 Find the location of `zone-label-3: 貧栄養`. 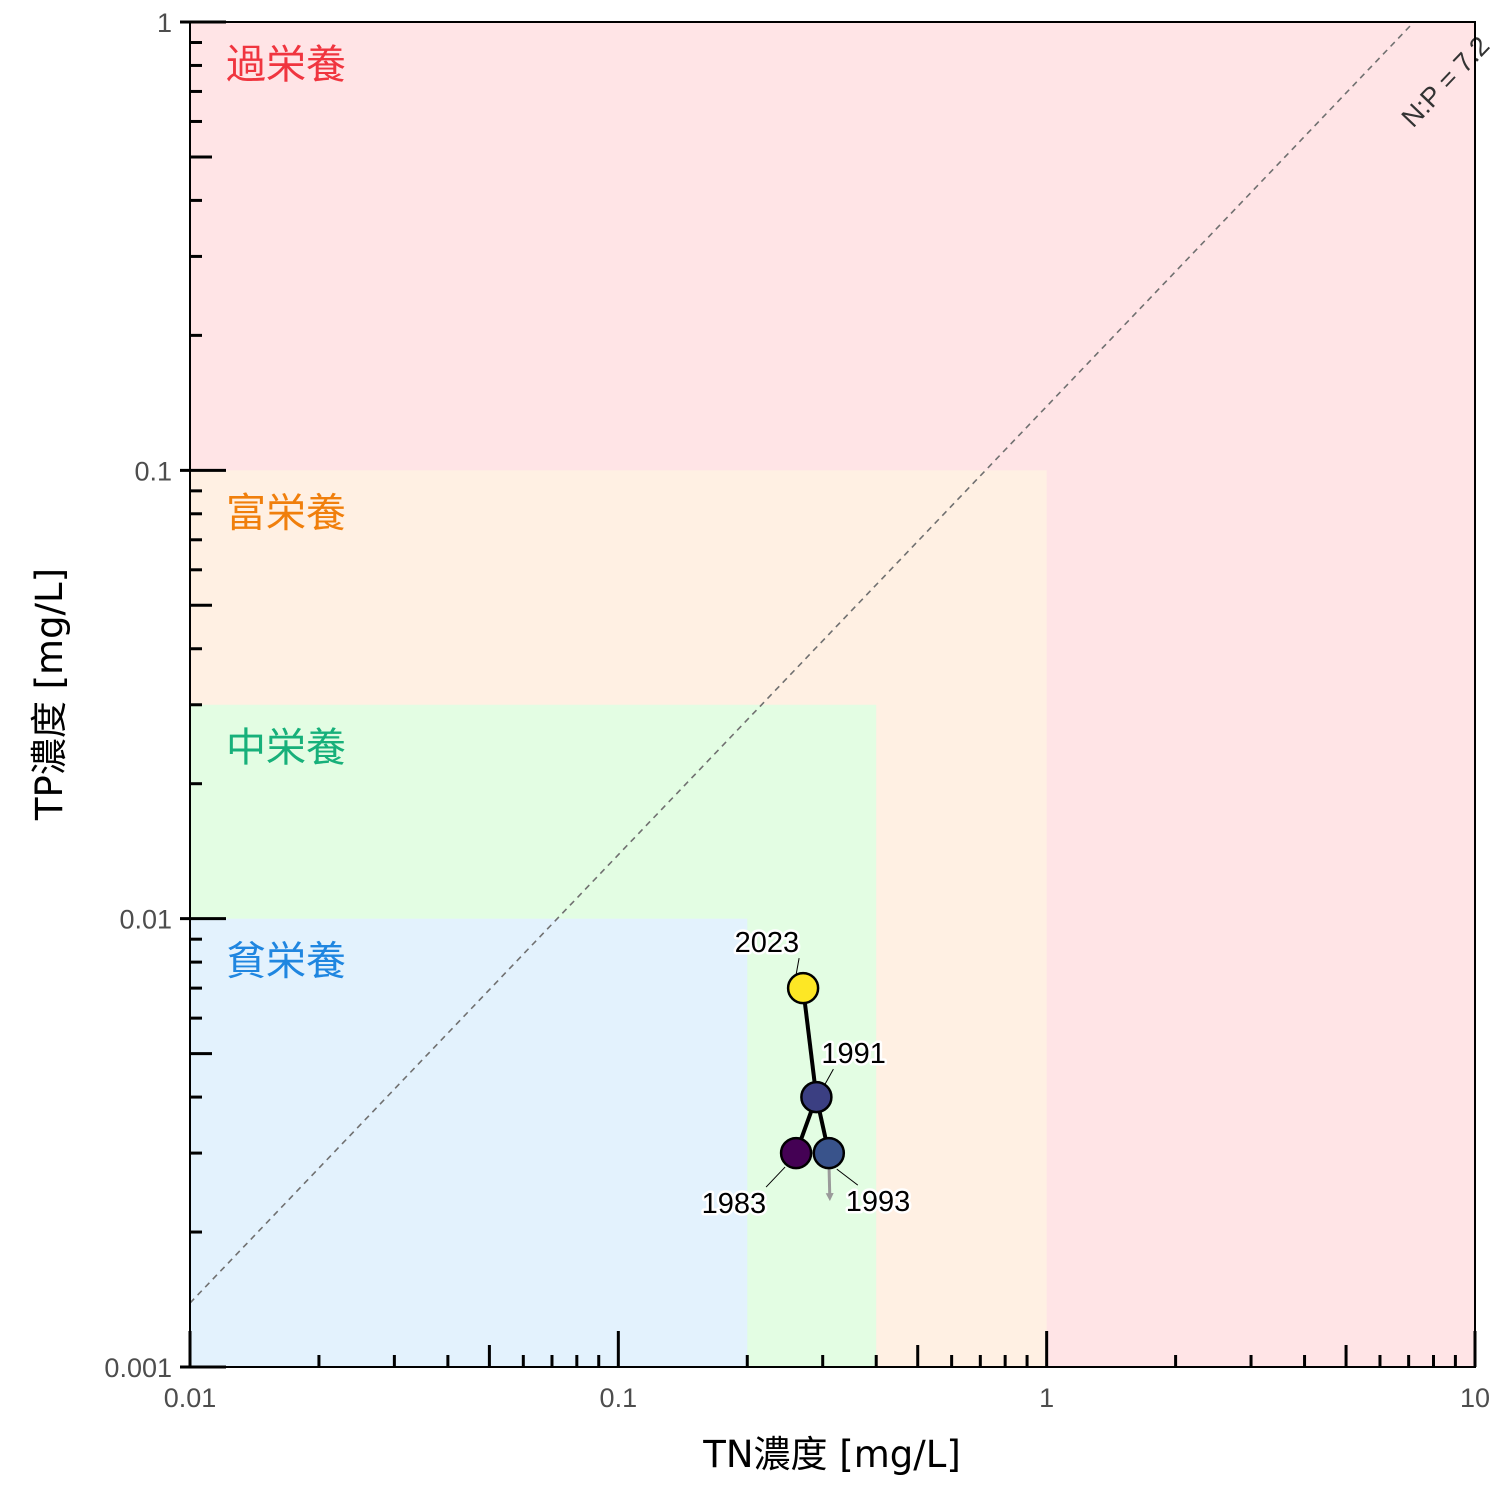

zone-label-3: 貧栄養 is located at coordinates (286, 962).